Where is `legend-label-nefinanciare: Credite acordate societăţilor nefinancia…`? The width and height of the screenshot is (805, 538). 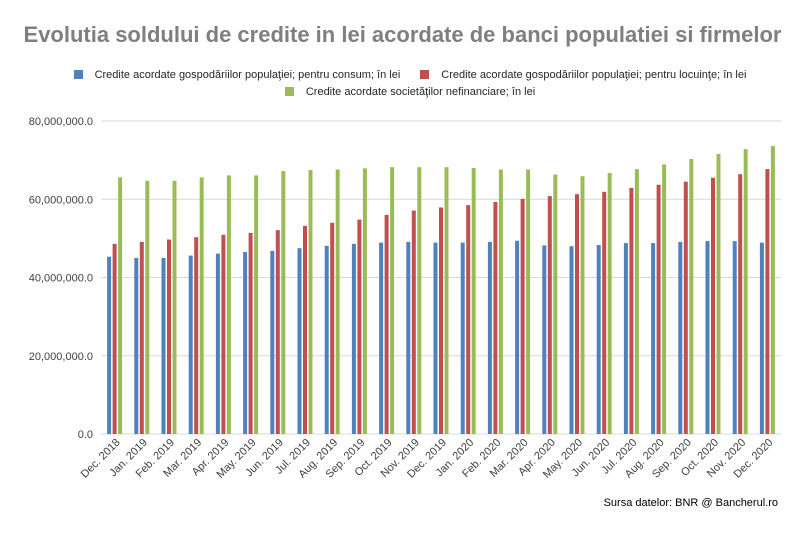
legend-label-nefinanciare: Credite acordate societăţilor nefinancia… is located at coordinates (420, 91).